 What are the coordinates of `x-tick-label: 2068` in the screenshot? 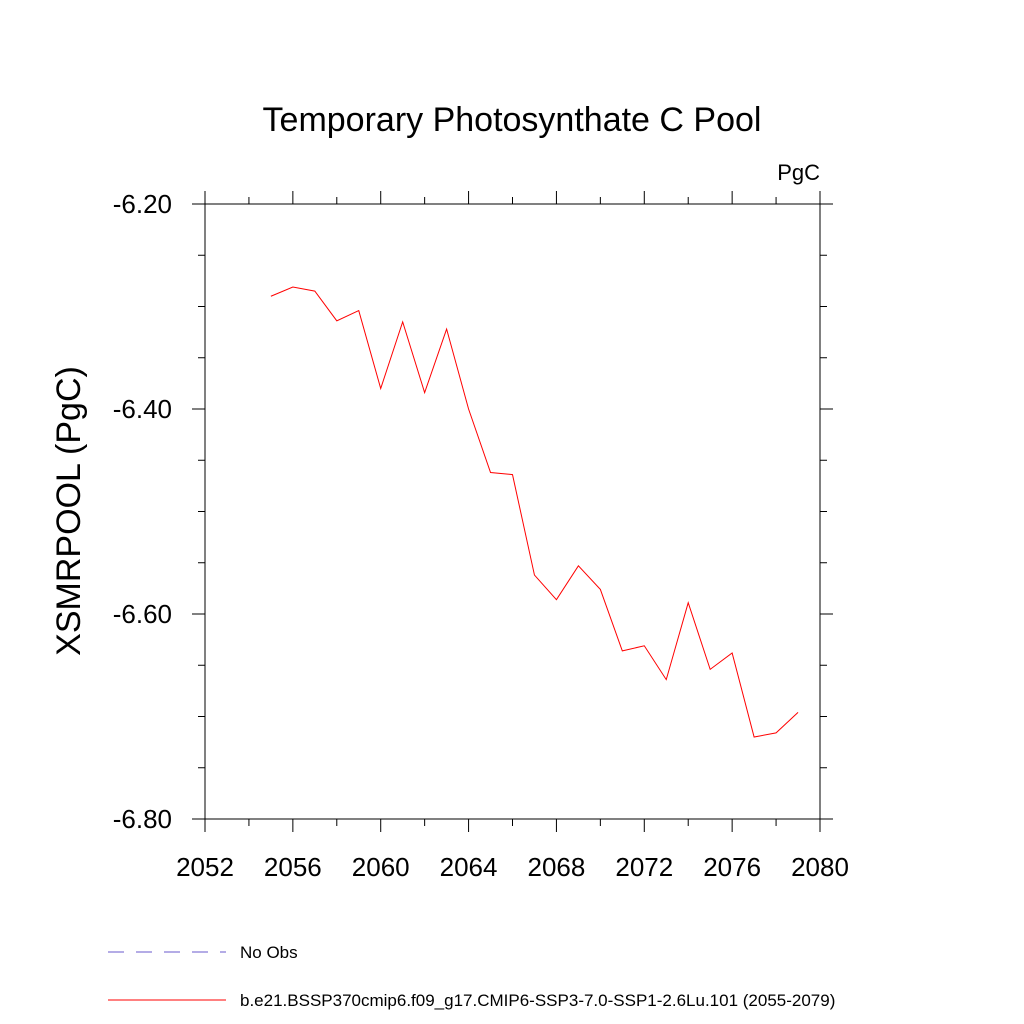 It's located at (557, 867).